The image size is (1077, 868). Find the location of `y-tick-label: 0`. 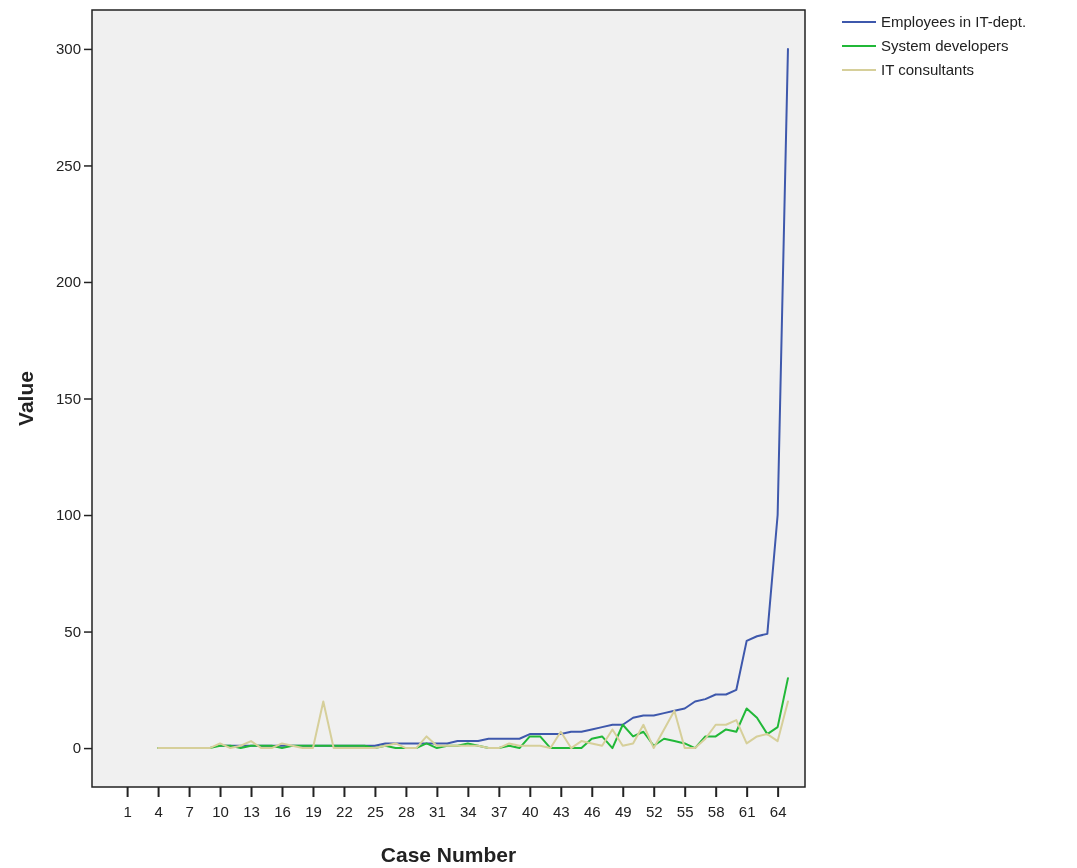

y-tick-label: 0 is located at coordinates (76, 748).